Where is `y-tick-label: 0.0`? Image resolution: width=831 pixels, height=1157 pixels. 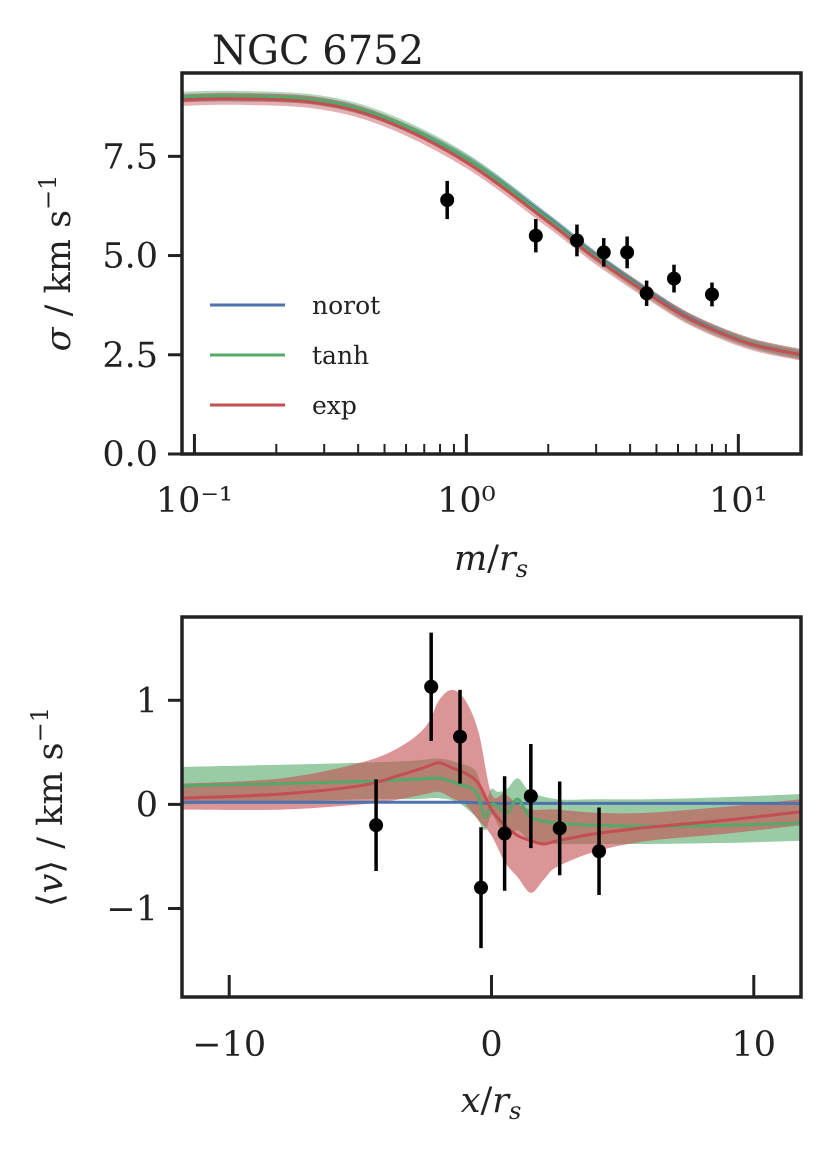 y-tick-label: 0.0 is located at coordinates (130, 455).